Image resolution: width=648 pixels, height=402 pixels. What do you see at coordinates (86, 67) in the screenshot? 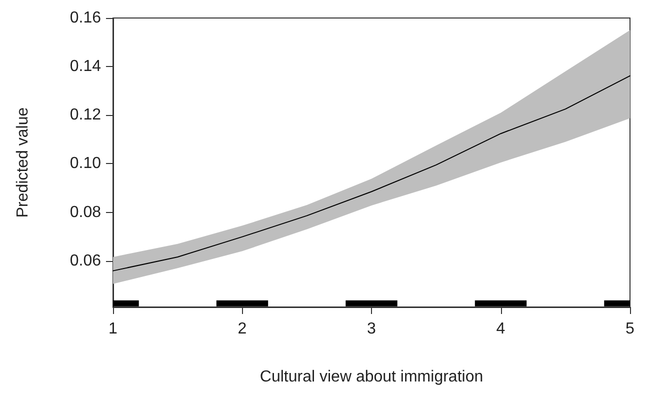
I see `y-tick-label: 0.14` at bounding box center [86, 67].